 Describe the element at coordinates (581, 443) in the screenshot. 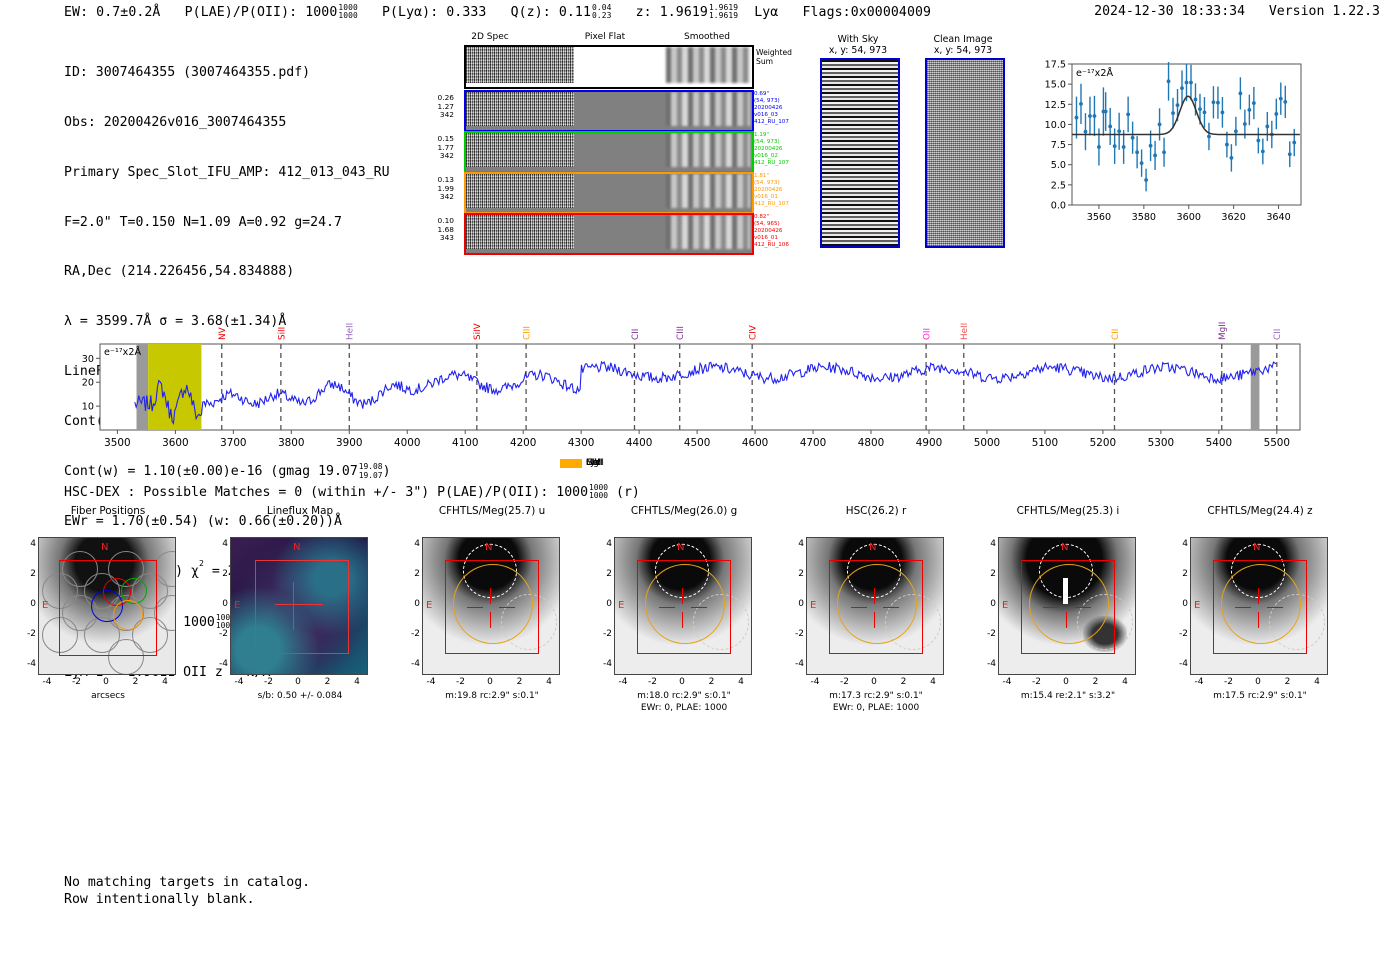

I see `svg-text: 4300` at that location.